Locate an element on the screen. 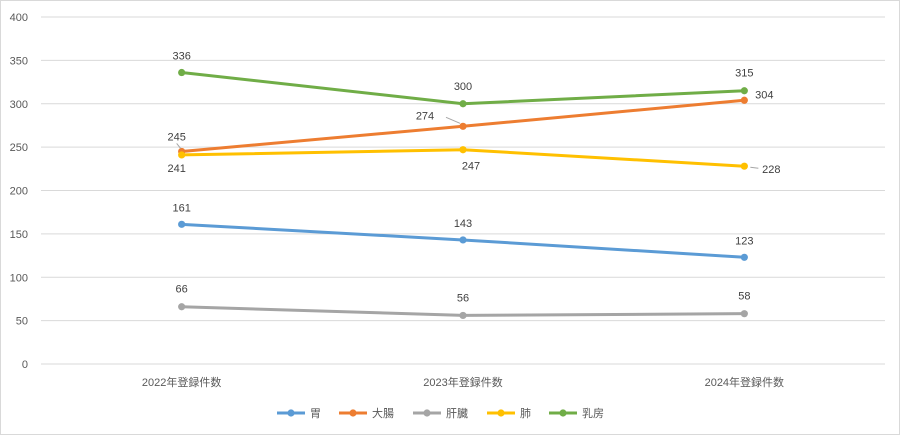 This screenshot has height=439, width=900. data-label: 161 is located at coordinates (181, 208).